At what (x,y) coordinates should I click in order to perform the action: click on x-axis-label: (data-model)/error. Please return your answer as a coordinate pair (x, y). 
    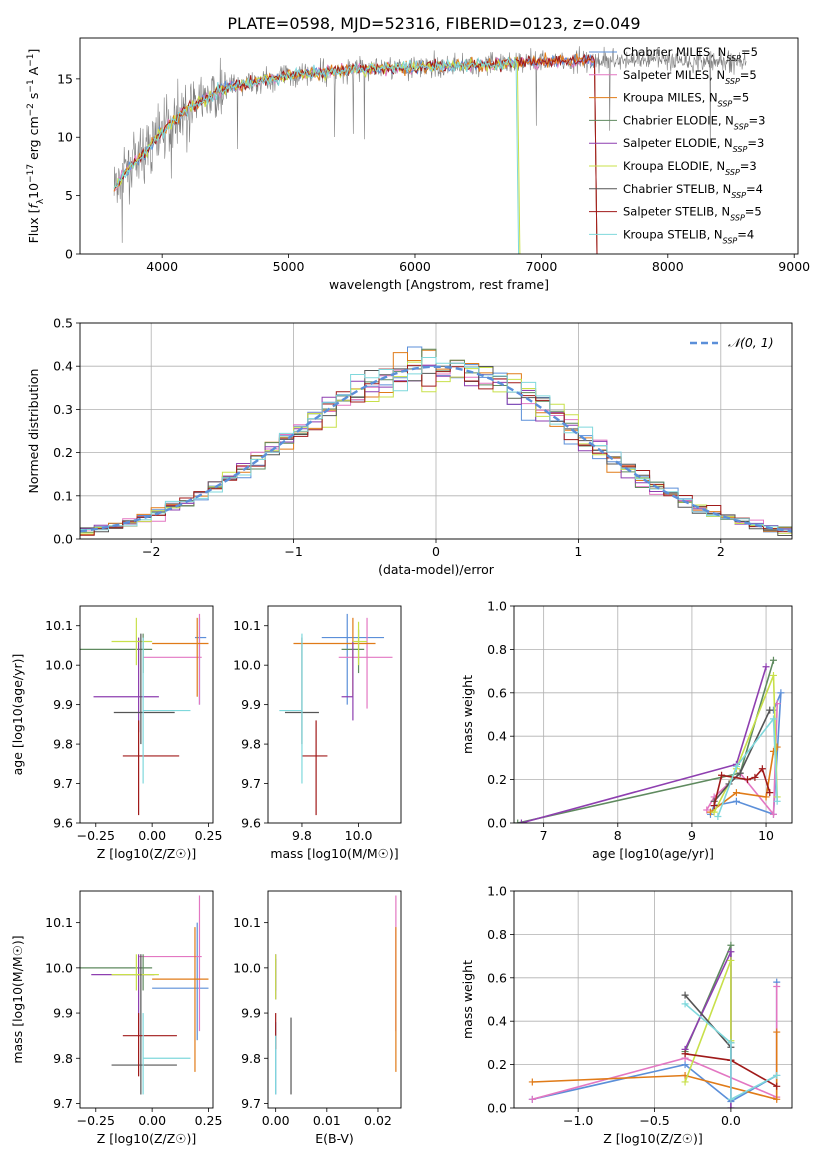
    Looking at the image, I should click on (436, 569).